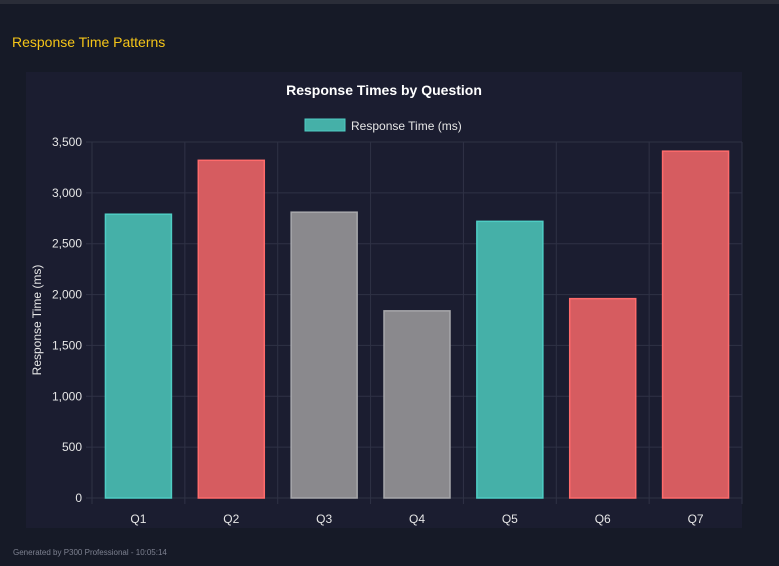  What do you see at coordinates (67, 345) in the screenshot?
I see `y-tick-label: 1,500` at bounding box center [67, 345].